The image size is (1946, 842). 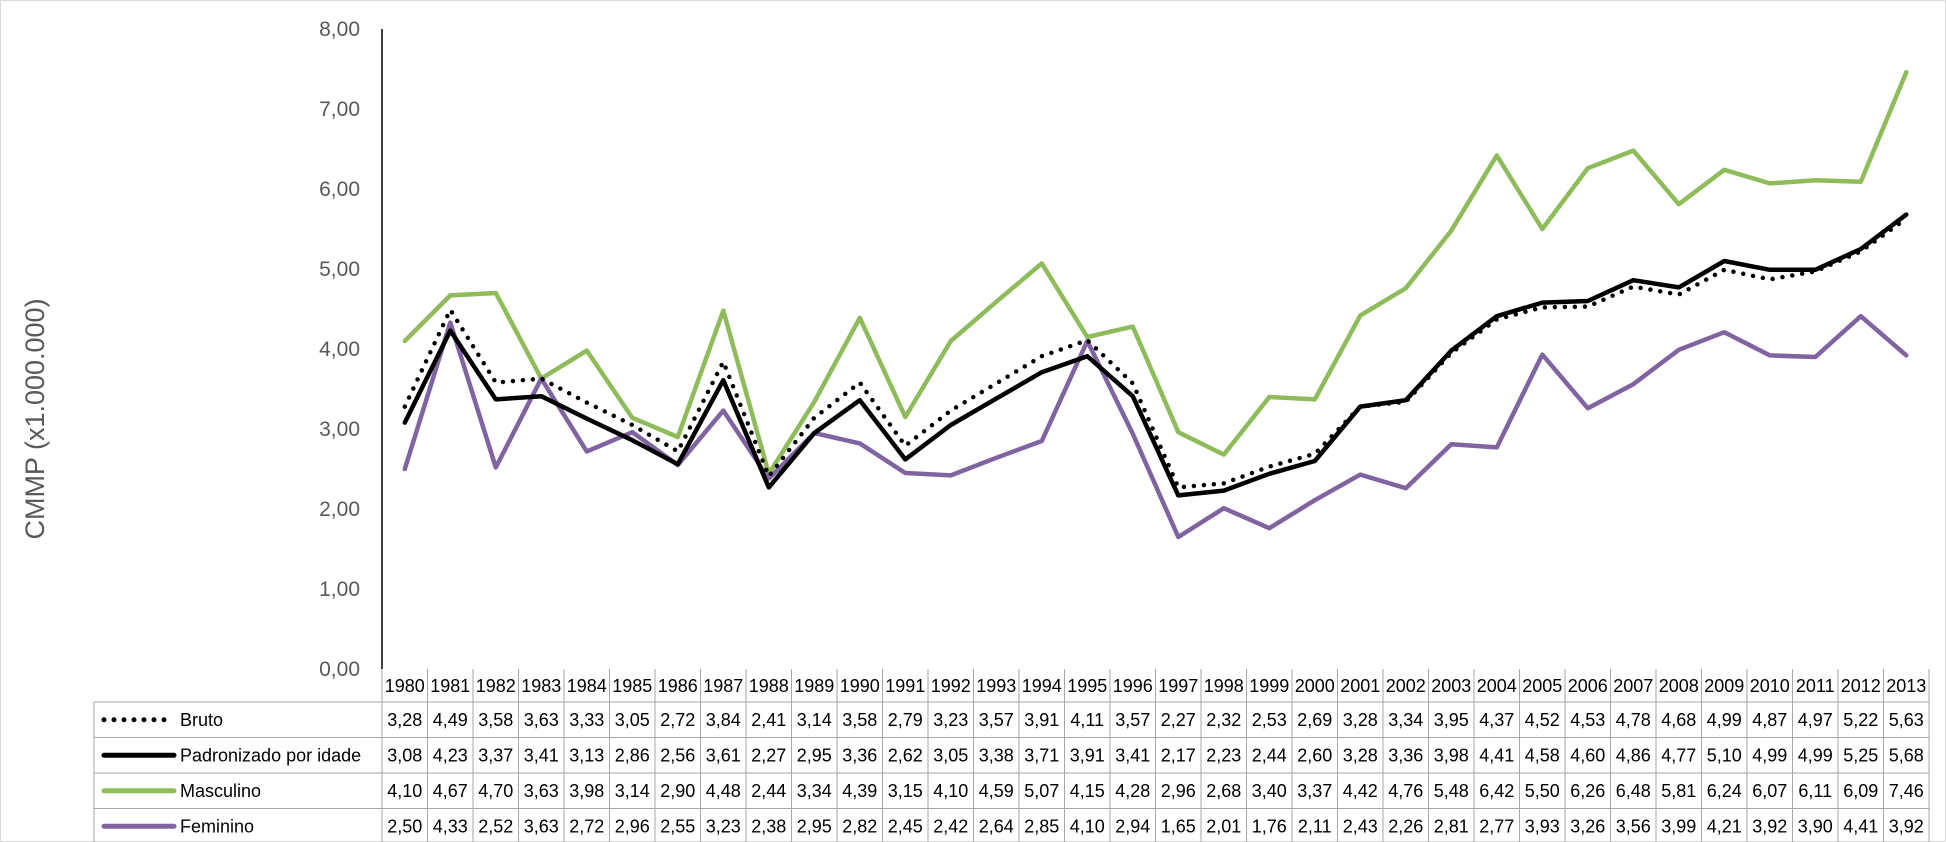 What do you see at coordinates (1815, 686) in the screenshot?
I see `table-year-label: 2011` at bounding box center [1815, 686].